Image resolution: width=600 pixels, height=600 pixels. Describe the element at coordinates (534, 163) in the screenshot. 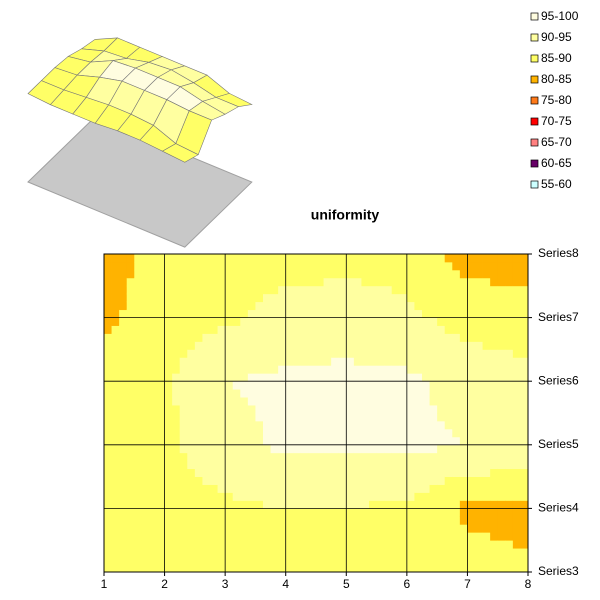

I see `legend-swatch` at that location.